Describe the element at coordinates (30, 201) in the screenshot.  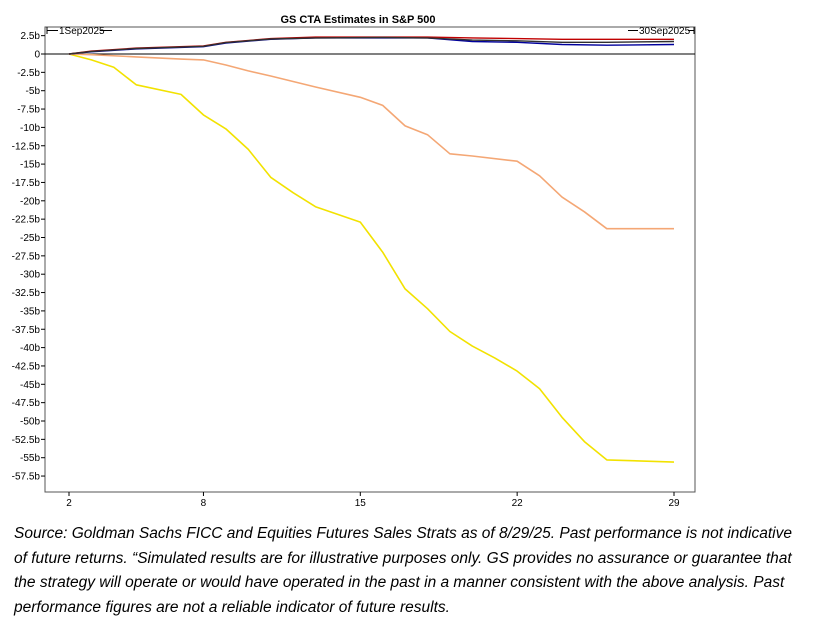
I see `y-tick-label: -20b` at that location.